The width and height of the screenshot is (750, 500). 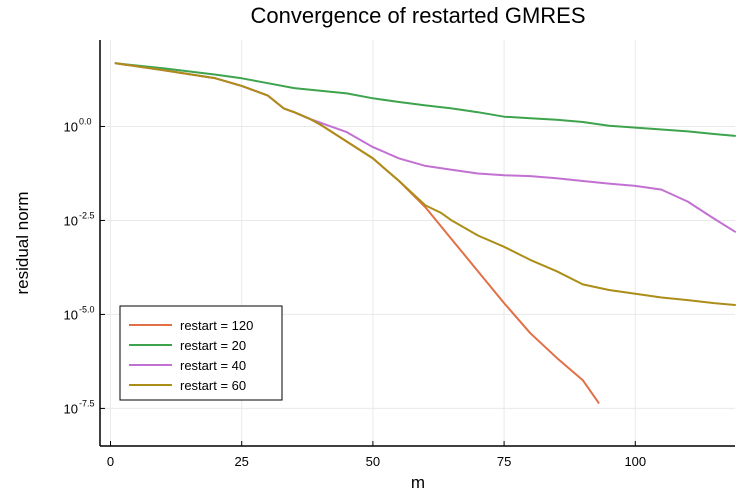 I want to click on y-tick-exponent: 0.0, so click(x=85, y=121).